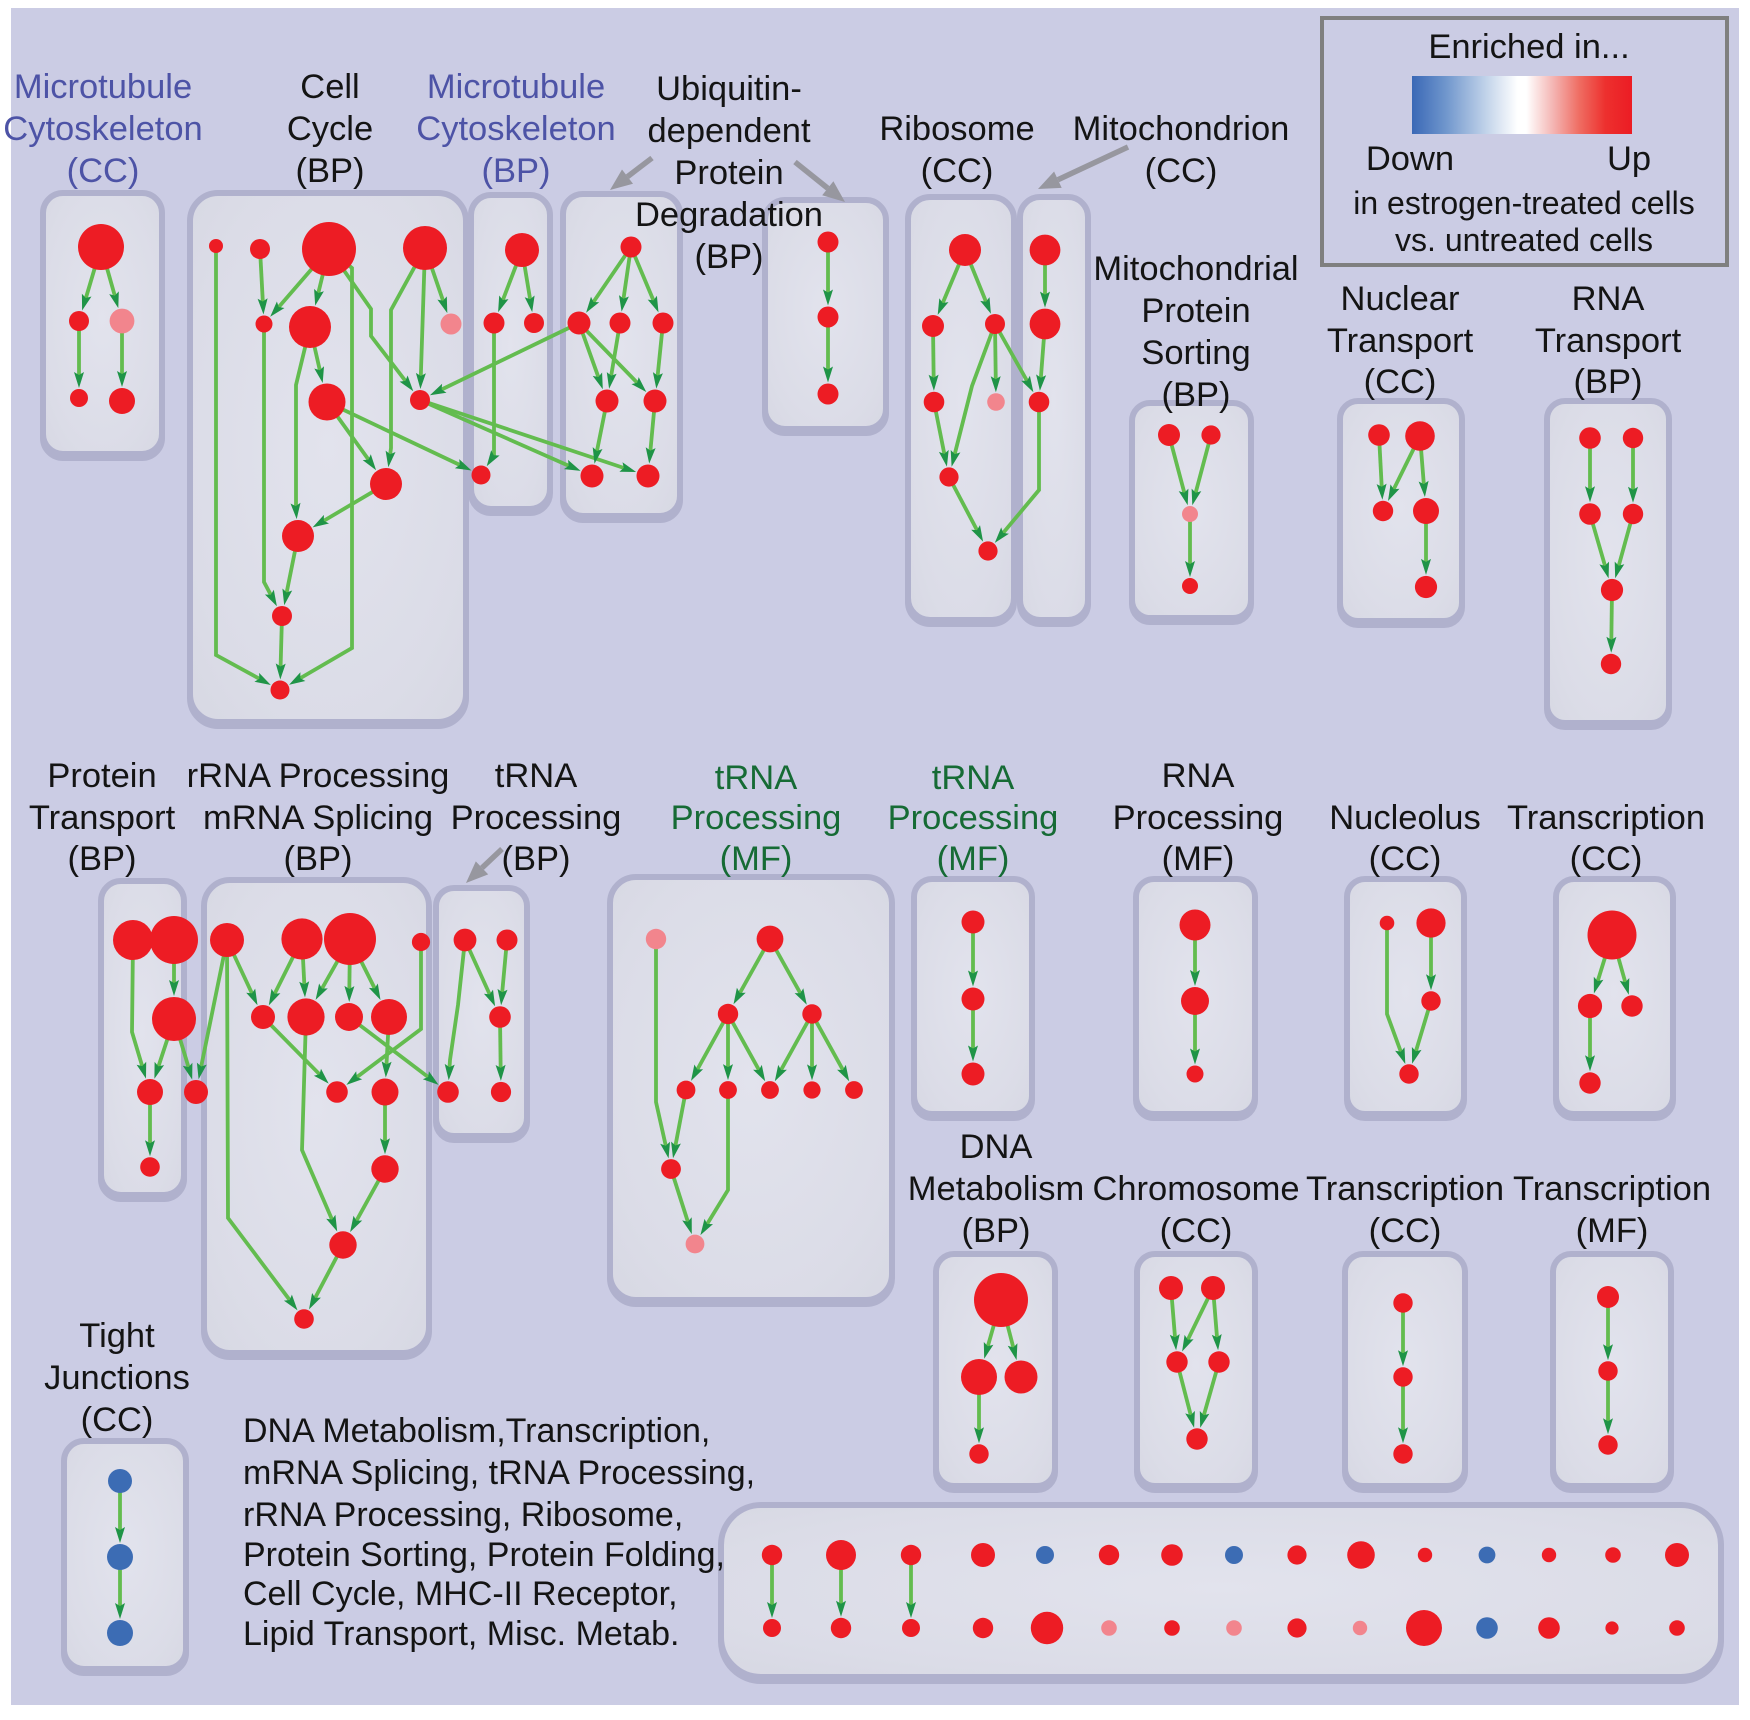 Image resolution: width=1750 pixels, height=1720 pixels. What do you see at coordinates (956, 129) in the screenshot?
I see `svg-text: Ribosome` at bounding box center [956, 129].